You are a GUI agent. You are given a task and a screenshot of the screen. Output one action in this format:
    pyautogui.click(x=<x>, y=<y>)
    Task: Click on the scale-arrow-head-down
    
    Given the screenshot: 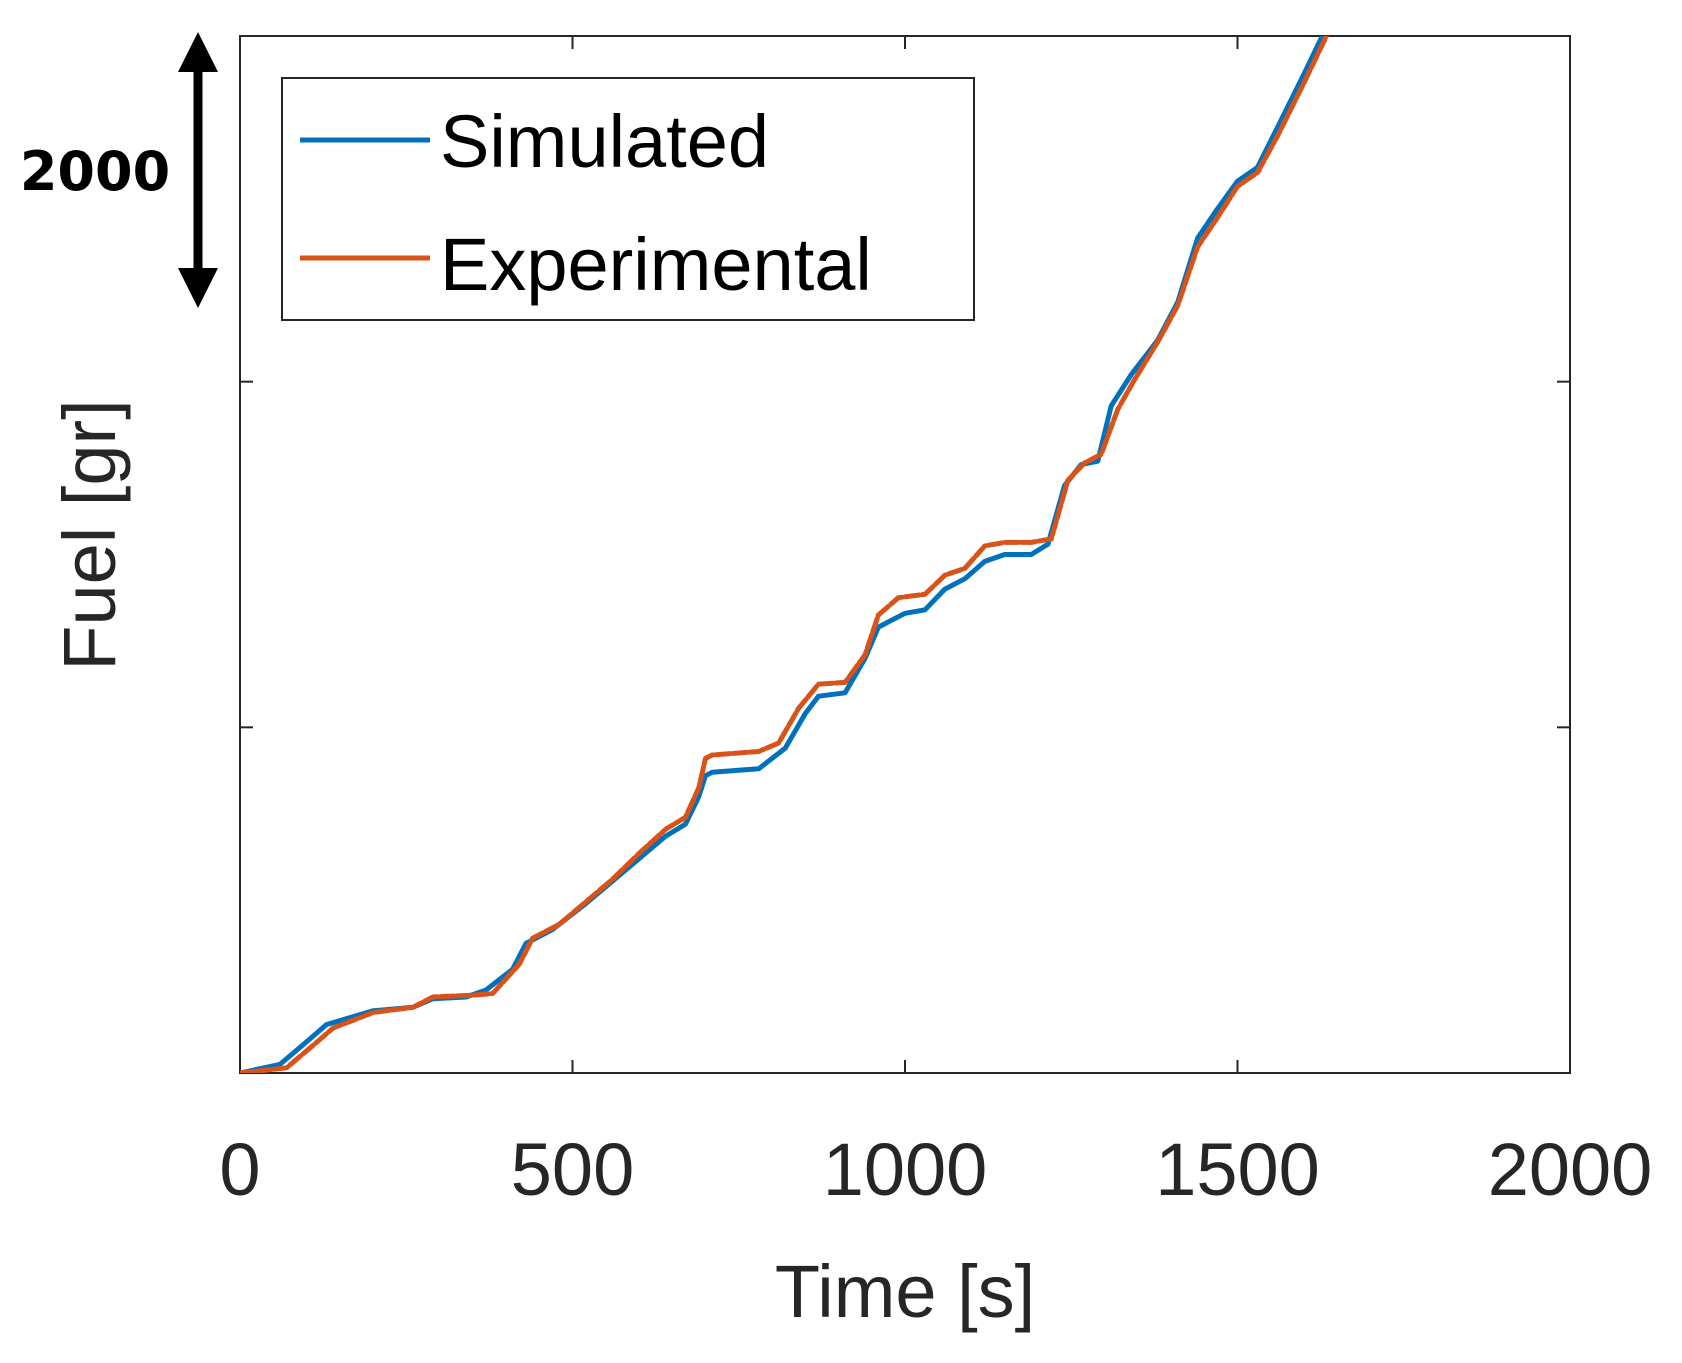 What is the action you would take?
    pyautogui.click(x=198, y=288)
    